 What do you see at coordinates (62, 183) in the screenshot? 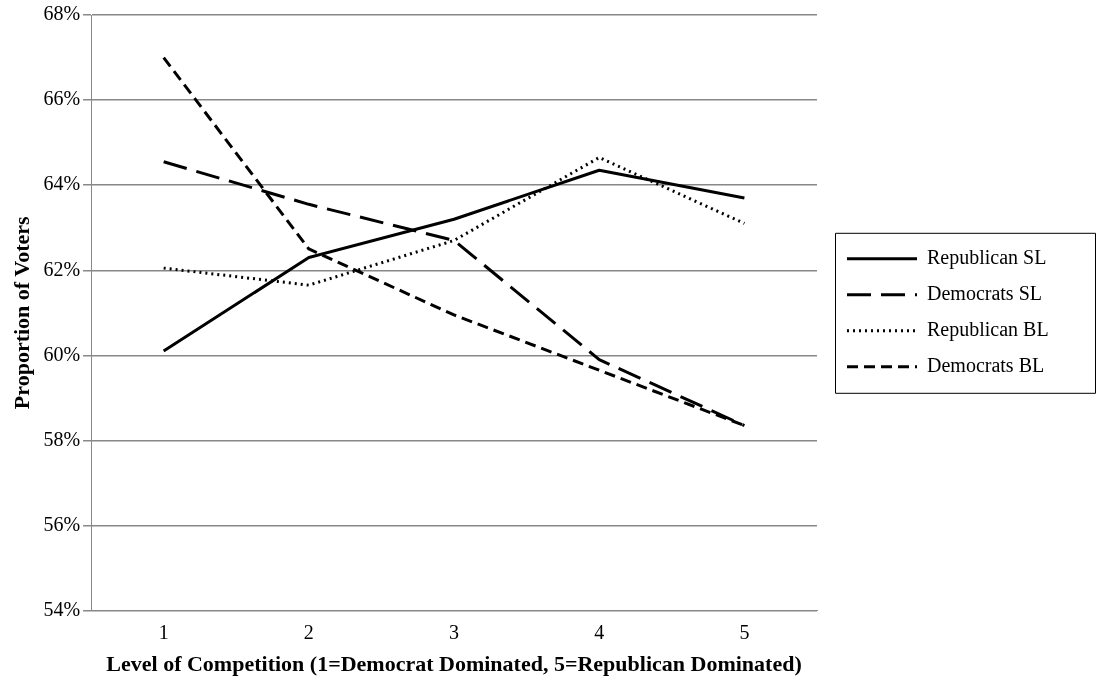
I see `y-tick-label: 64%` at bounding box center [62, 183].